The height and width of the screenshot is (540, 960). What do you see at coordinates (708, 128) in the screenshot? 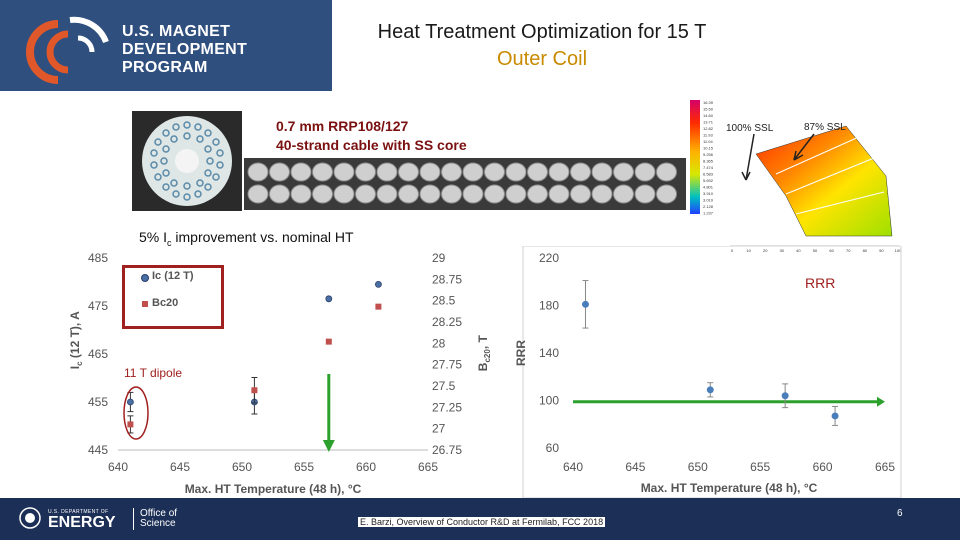
I see `colorbar-label: 12.82` at bounding box center [708, 128].